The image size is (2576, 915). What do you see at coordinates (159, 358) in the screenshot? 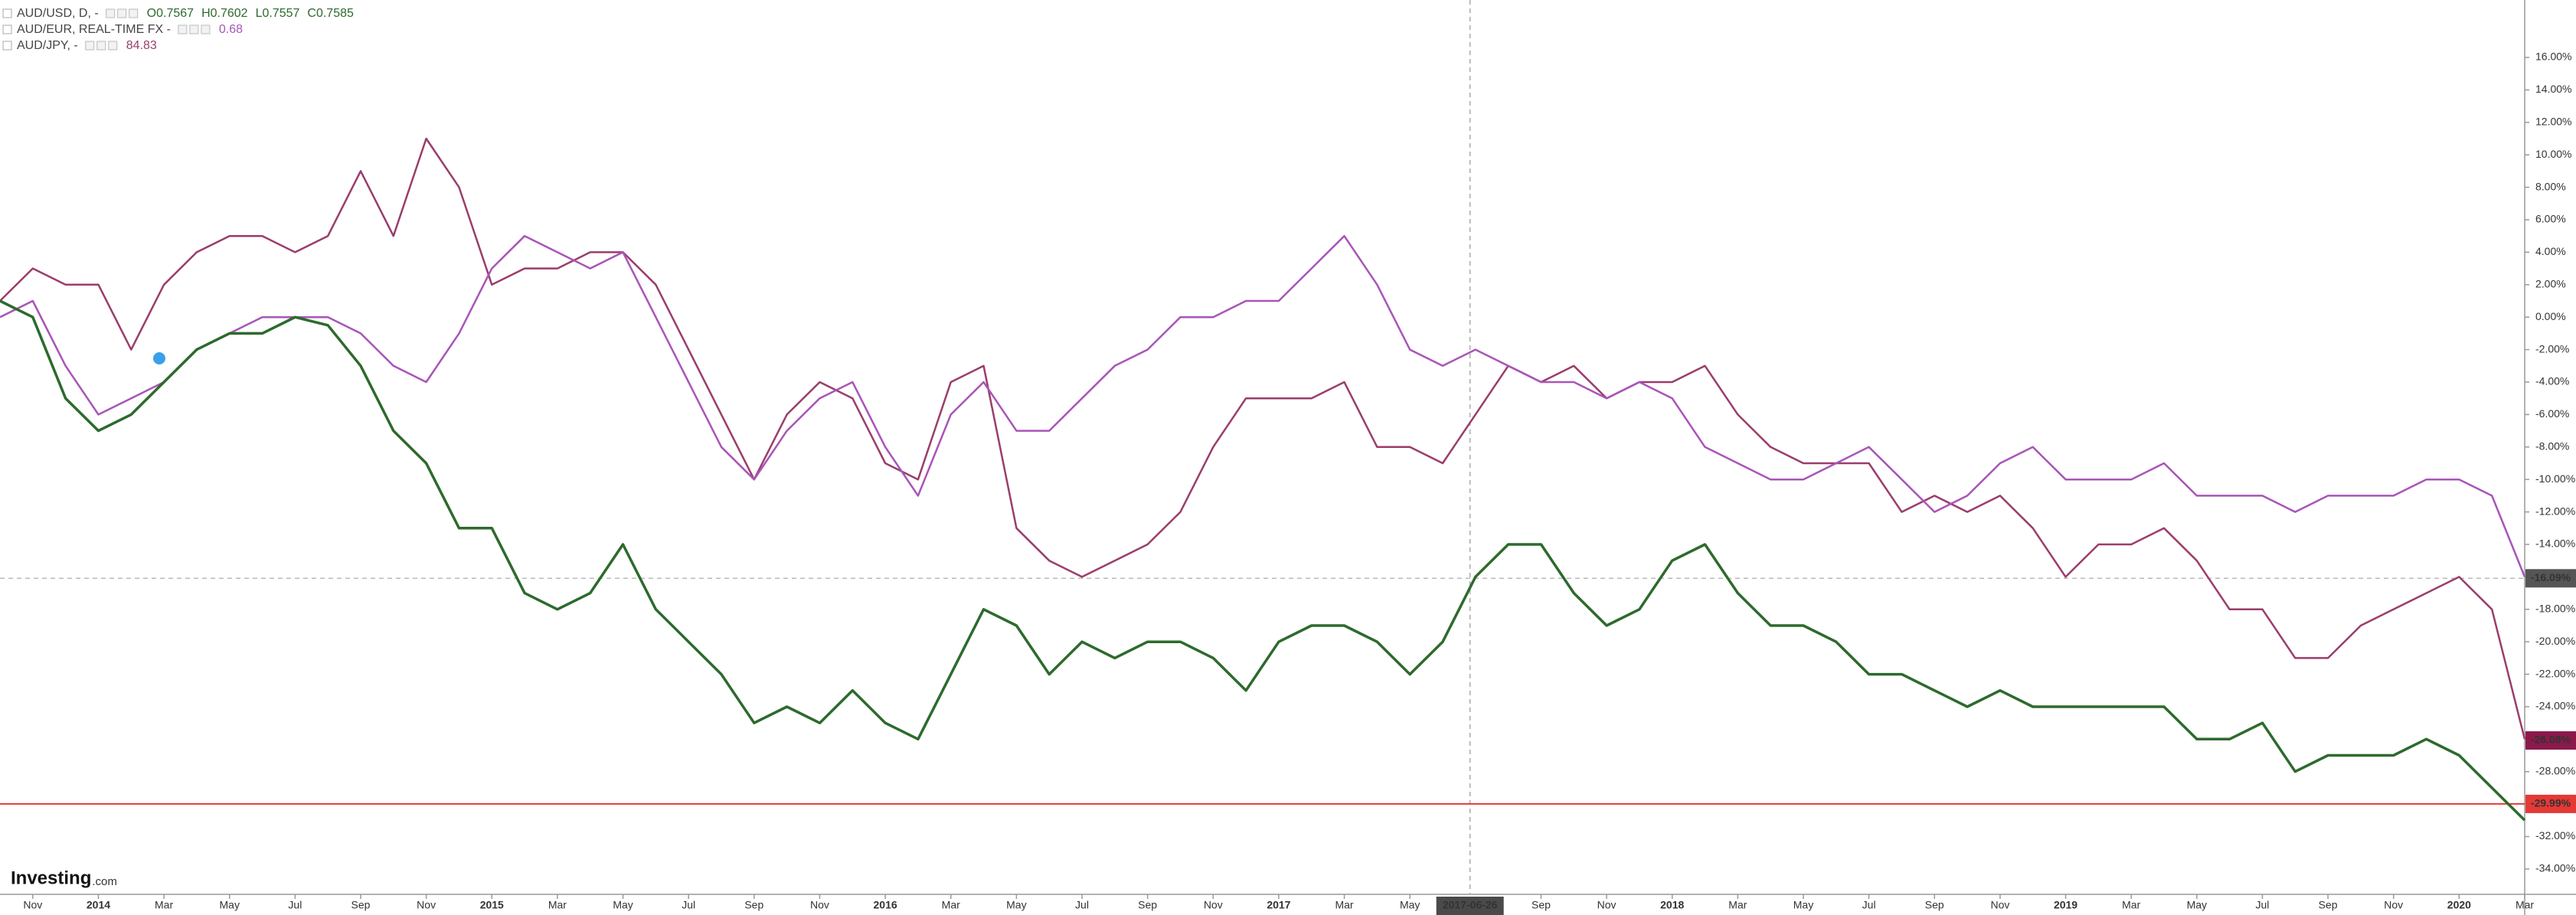
I see `event-marker` at bounding box center [159, 358].